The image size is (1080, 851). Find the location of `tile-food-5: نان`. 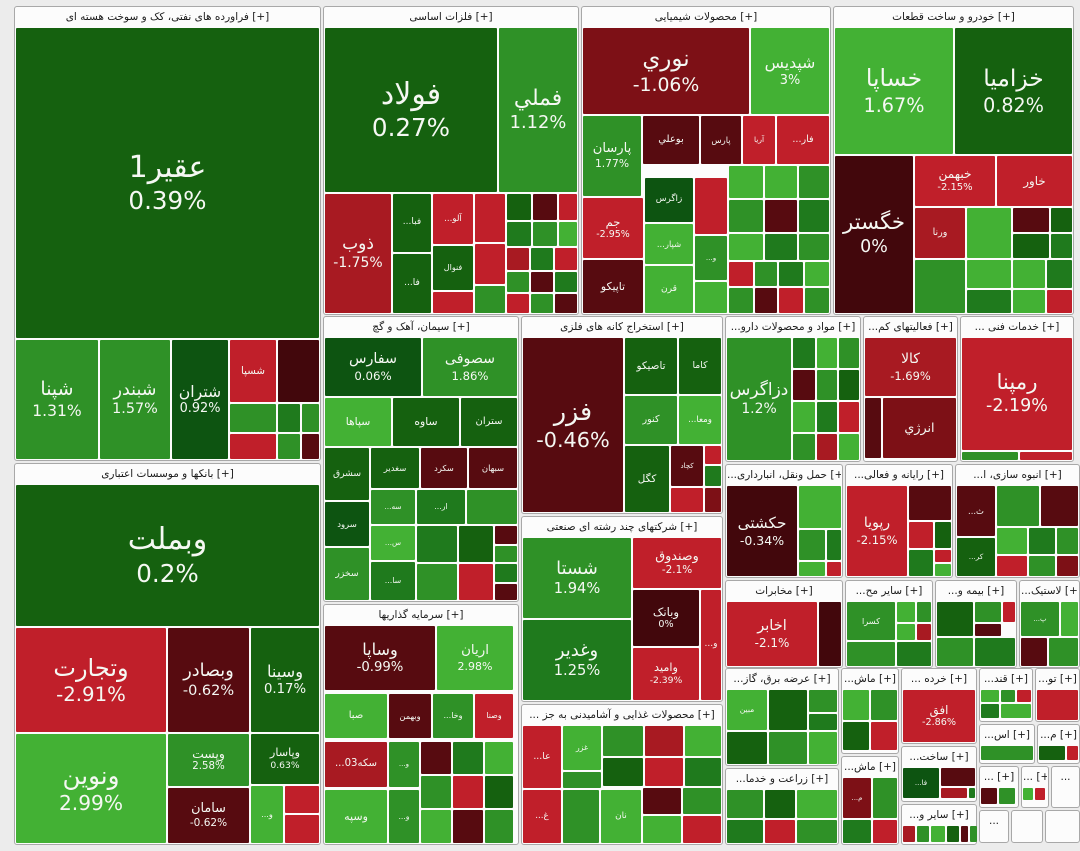

tile-food-5: نان is located at coordinates (621, 816).